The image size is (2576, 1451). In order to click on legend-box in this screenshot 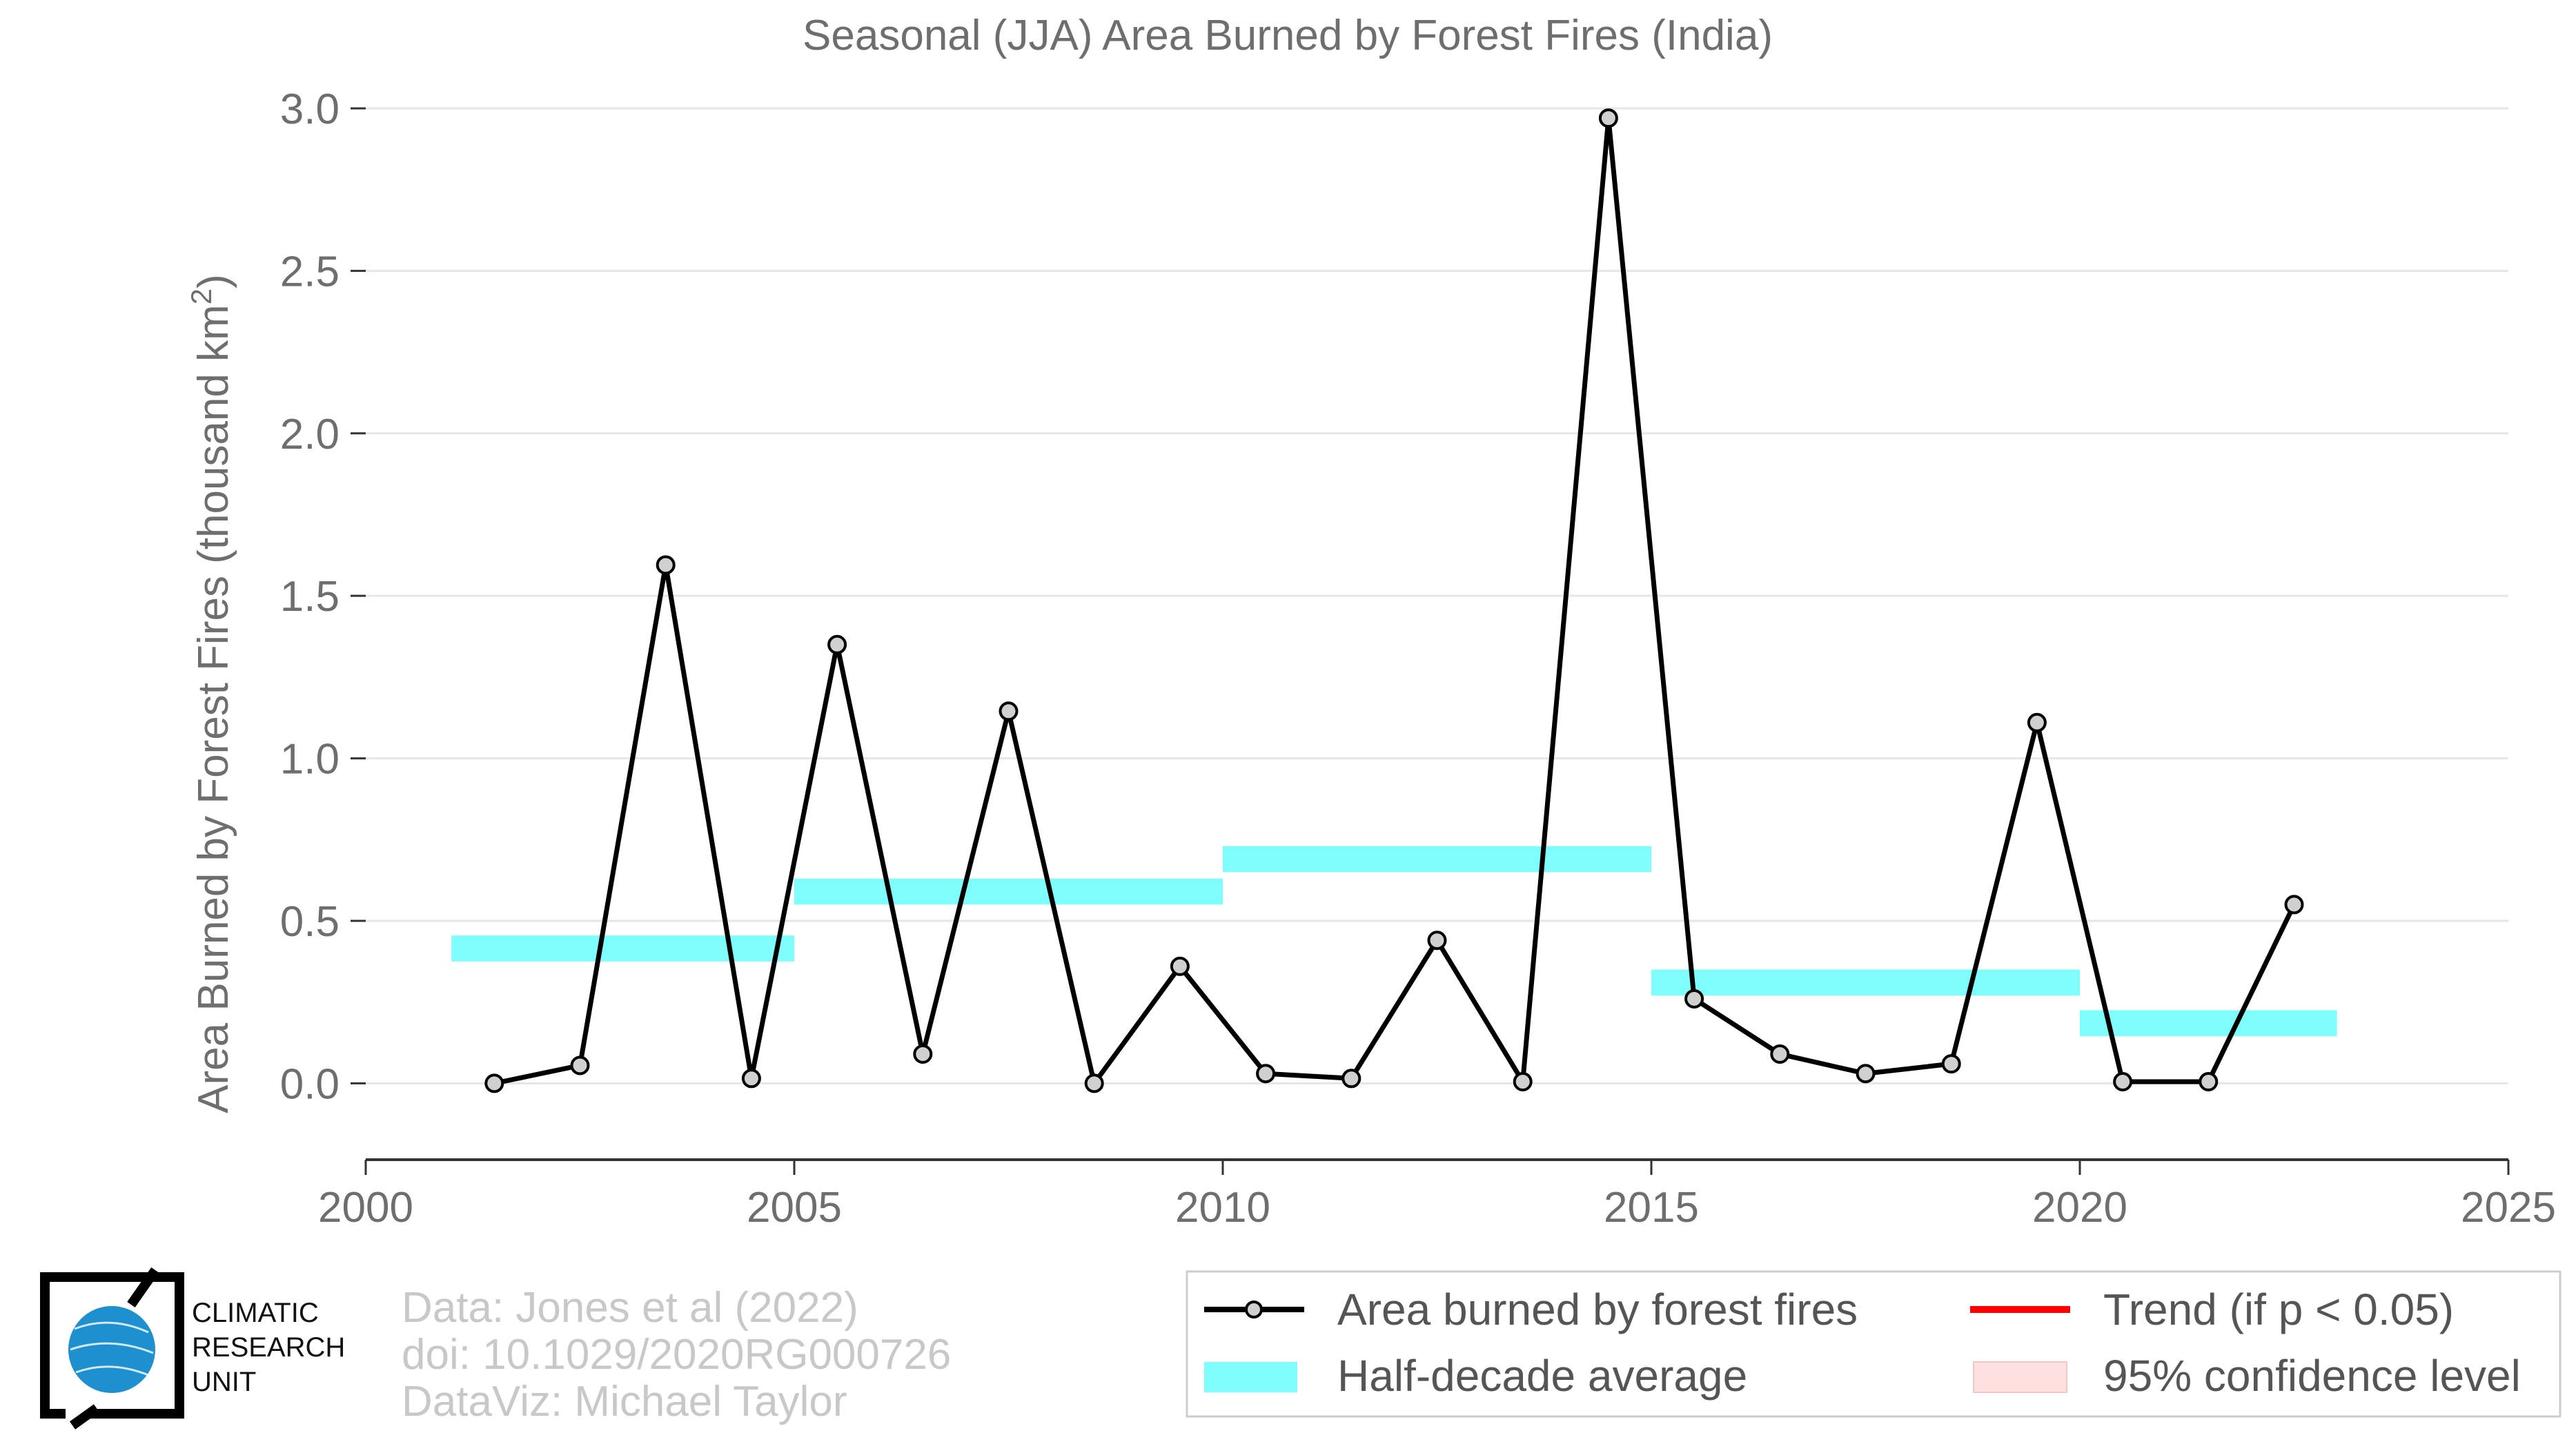, I will do `click(1874, 1344)`.